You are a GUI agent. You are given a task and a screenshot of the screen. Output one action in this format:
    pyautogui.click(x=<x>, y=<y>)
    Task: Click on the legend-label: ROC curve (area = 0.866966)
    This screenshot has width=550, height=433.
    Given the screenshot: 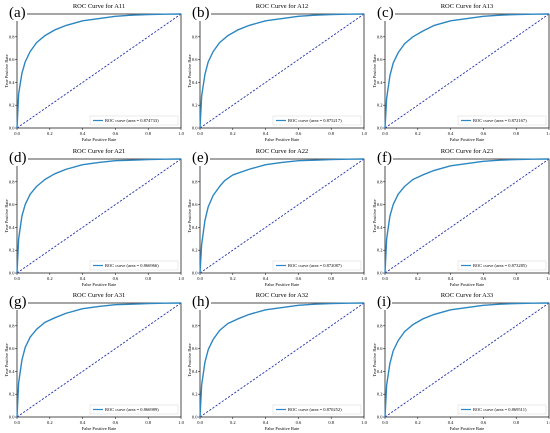 What is the action you would take?
    pyautogui.click(x=132, y=265)
    